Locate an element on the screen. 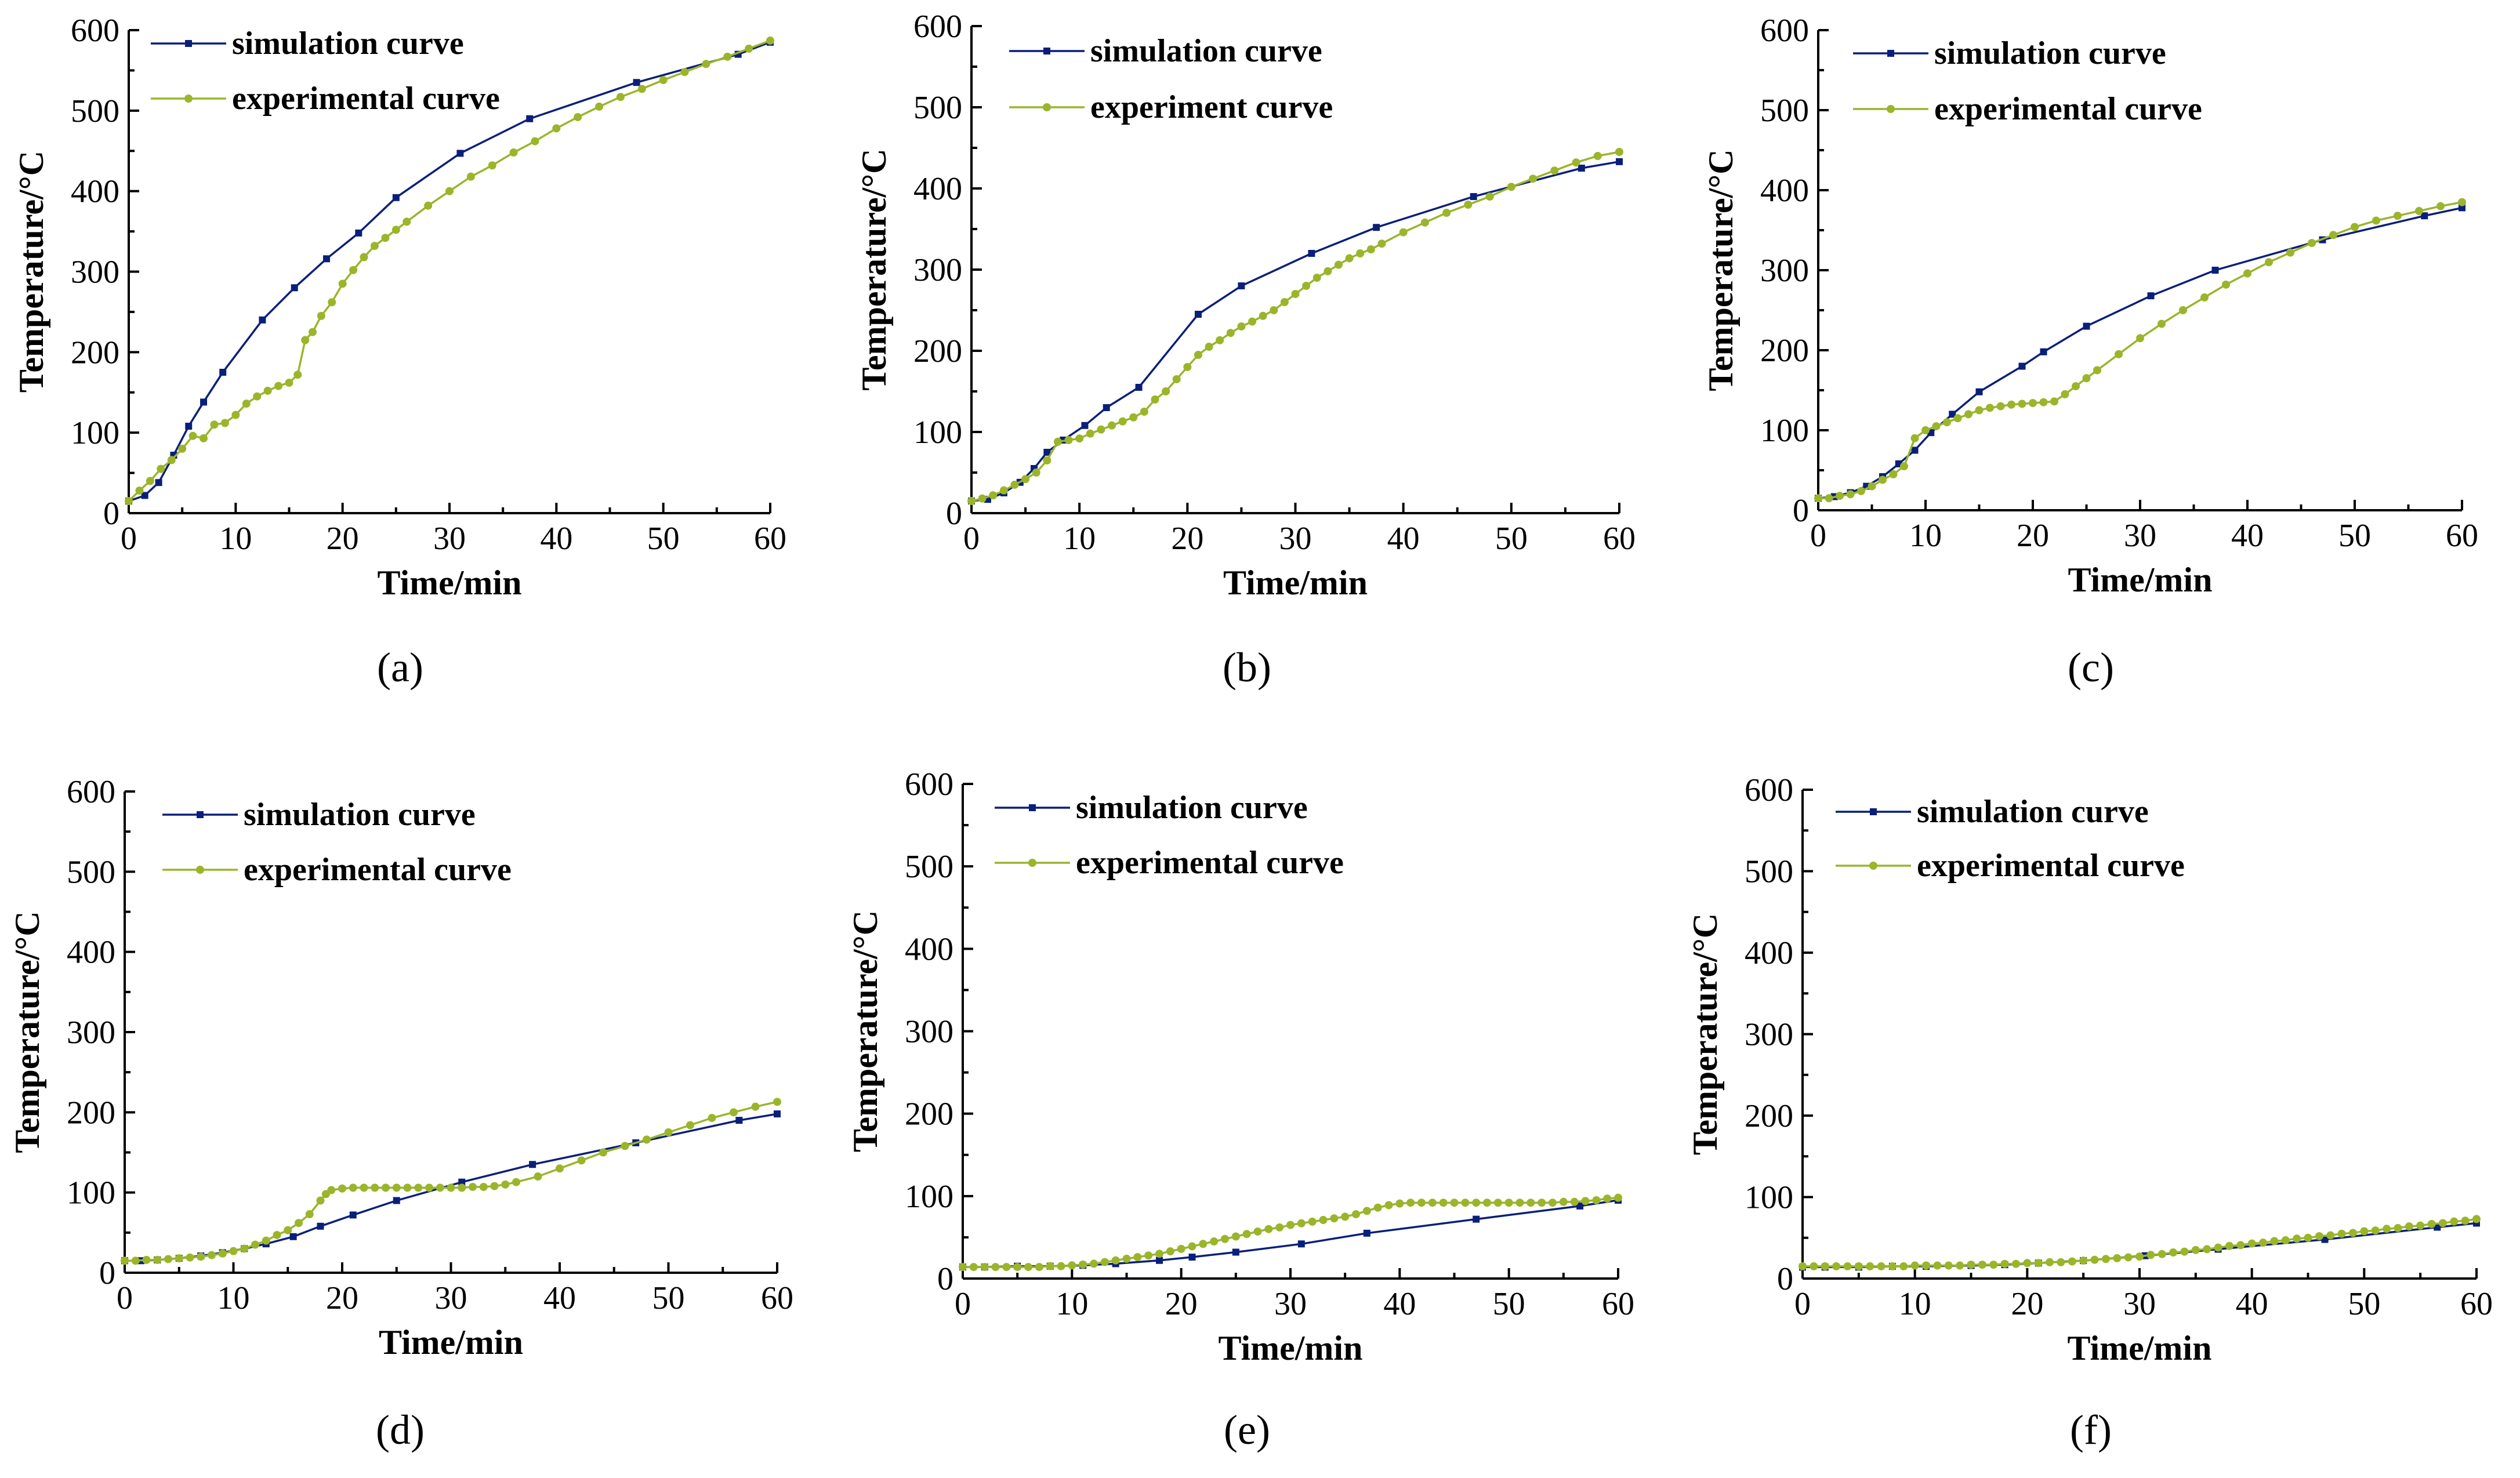 Image resolution: width=2520 pixels, height=1478 pixels. y-tick-label: 500 is located at coordinates (1769, 872).